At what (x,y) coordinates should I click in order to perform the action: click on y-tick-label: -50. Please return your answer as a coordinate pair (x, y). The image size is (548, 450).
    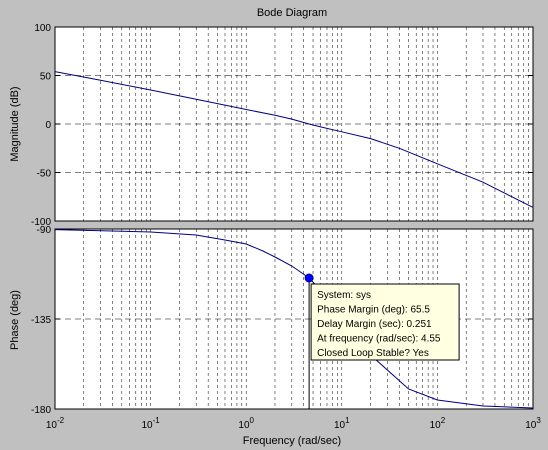
    Looking at the image, I should click on (44, 174).